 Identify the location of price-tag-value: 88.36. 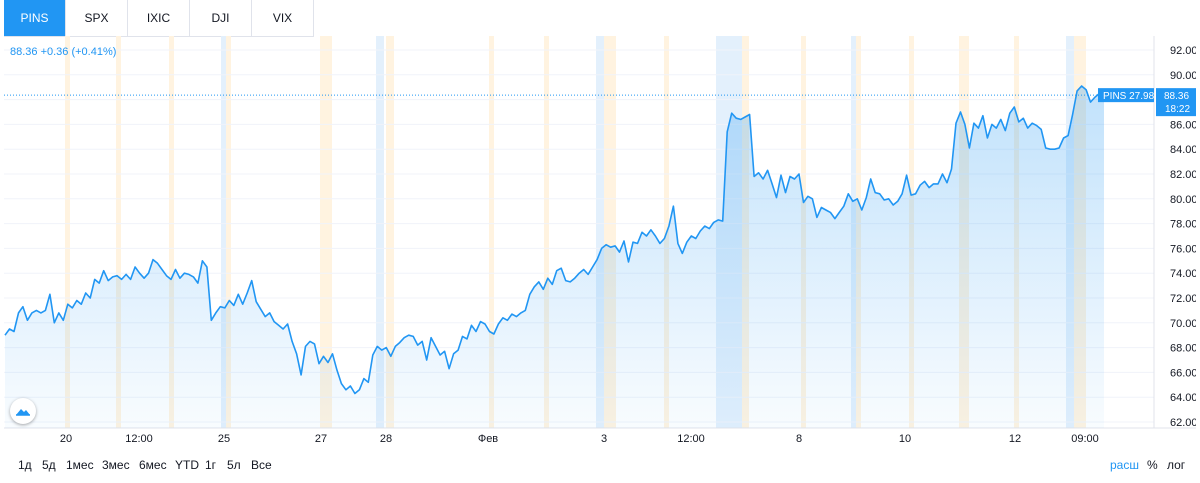
(1176, 96).